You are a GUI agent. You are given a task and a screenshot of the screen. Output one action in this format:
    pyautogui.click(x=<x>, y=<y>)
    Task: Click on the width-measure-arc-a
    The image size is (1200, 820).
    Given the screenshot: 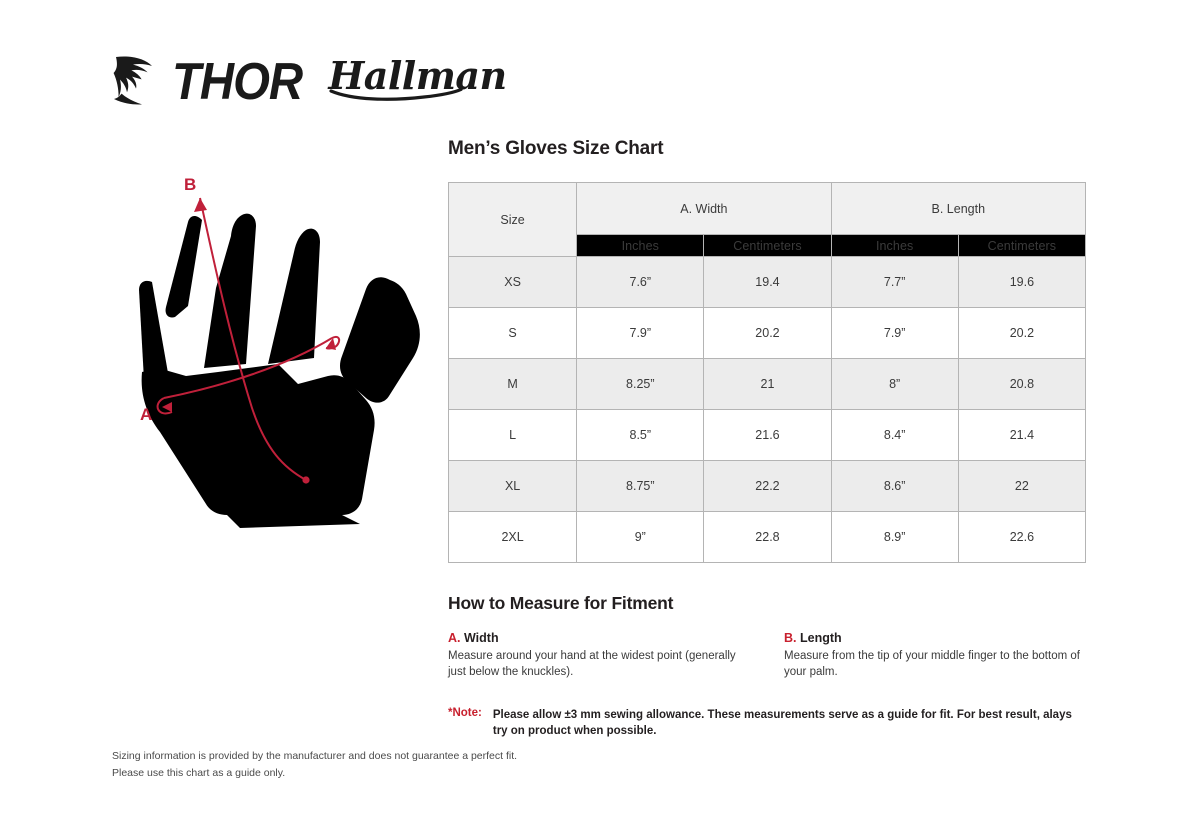 What is the action you would take?
    pyautogui.click(x=248, y=375)
    